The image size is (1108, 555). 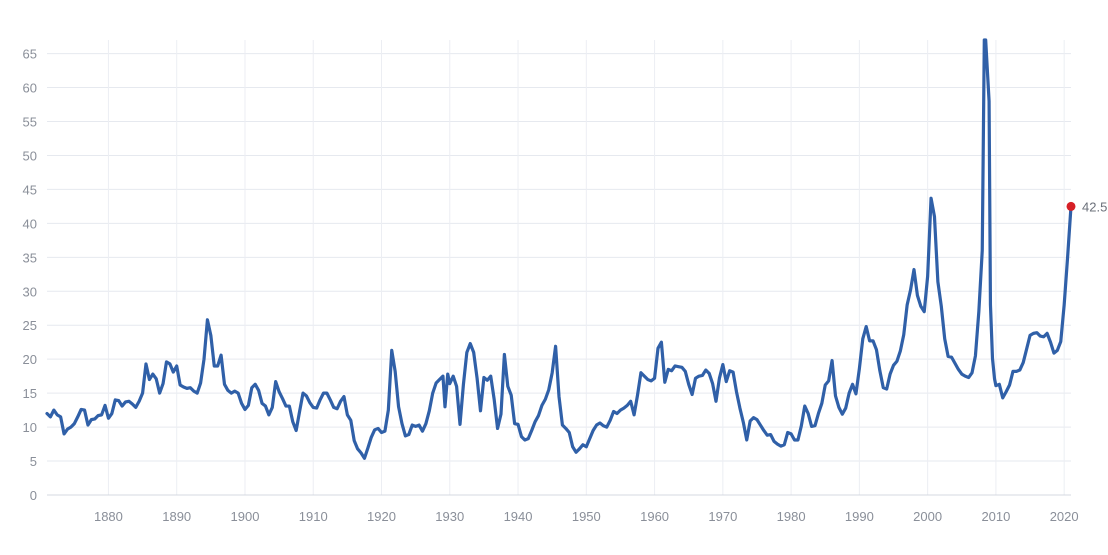 I want to click on x-tick-label: 1890, so click(x=176, y=516).